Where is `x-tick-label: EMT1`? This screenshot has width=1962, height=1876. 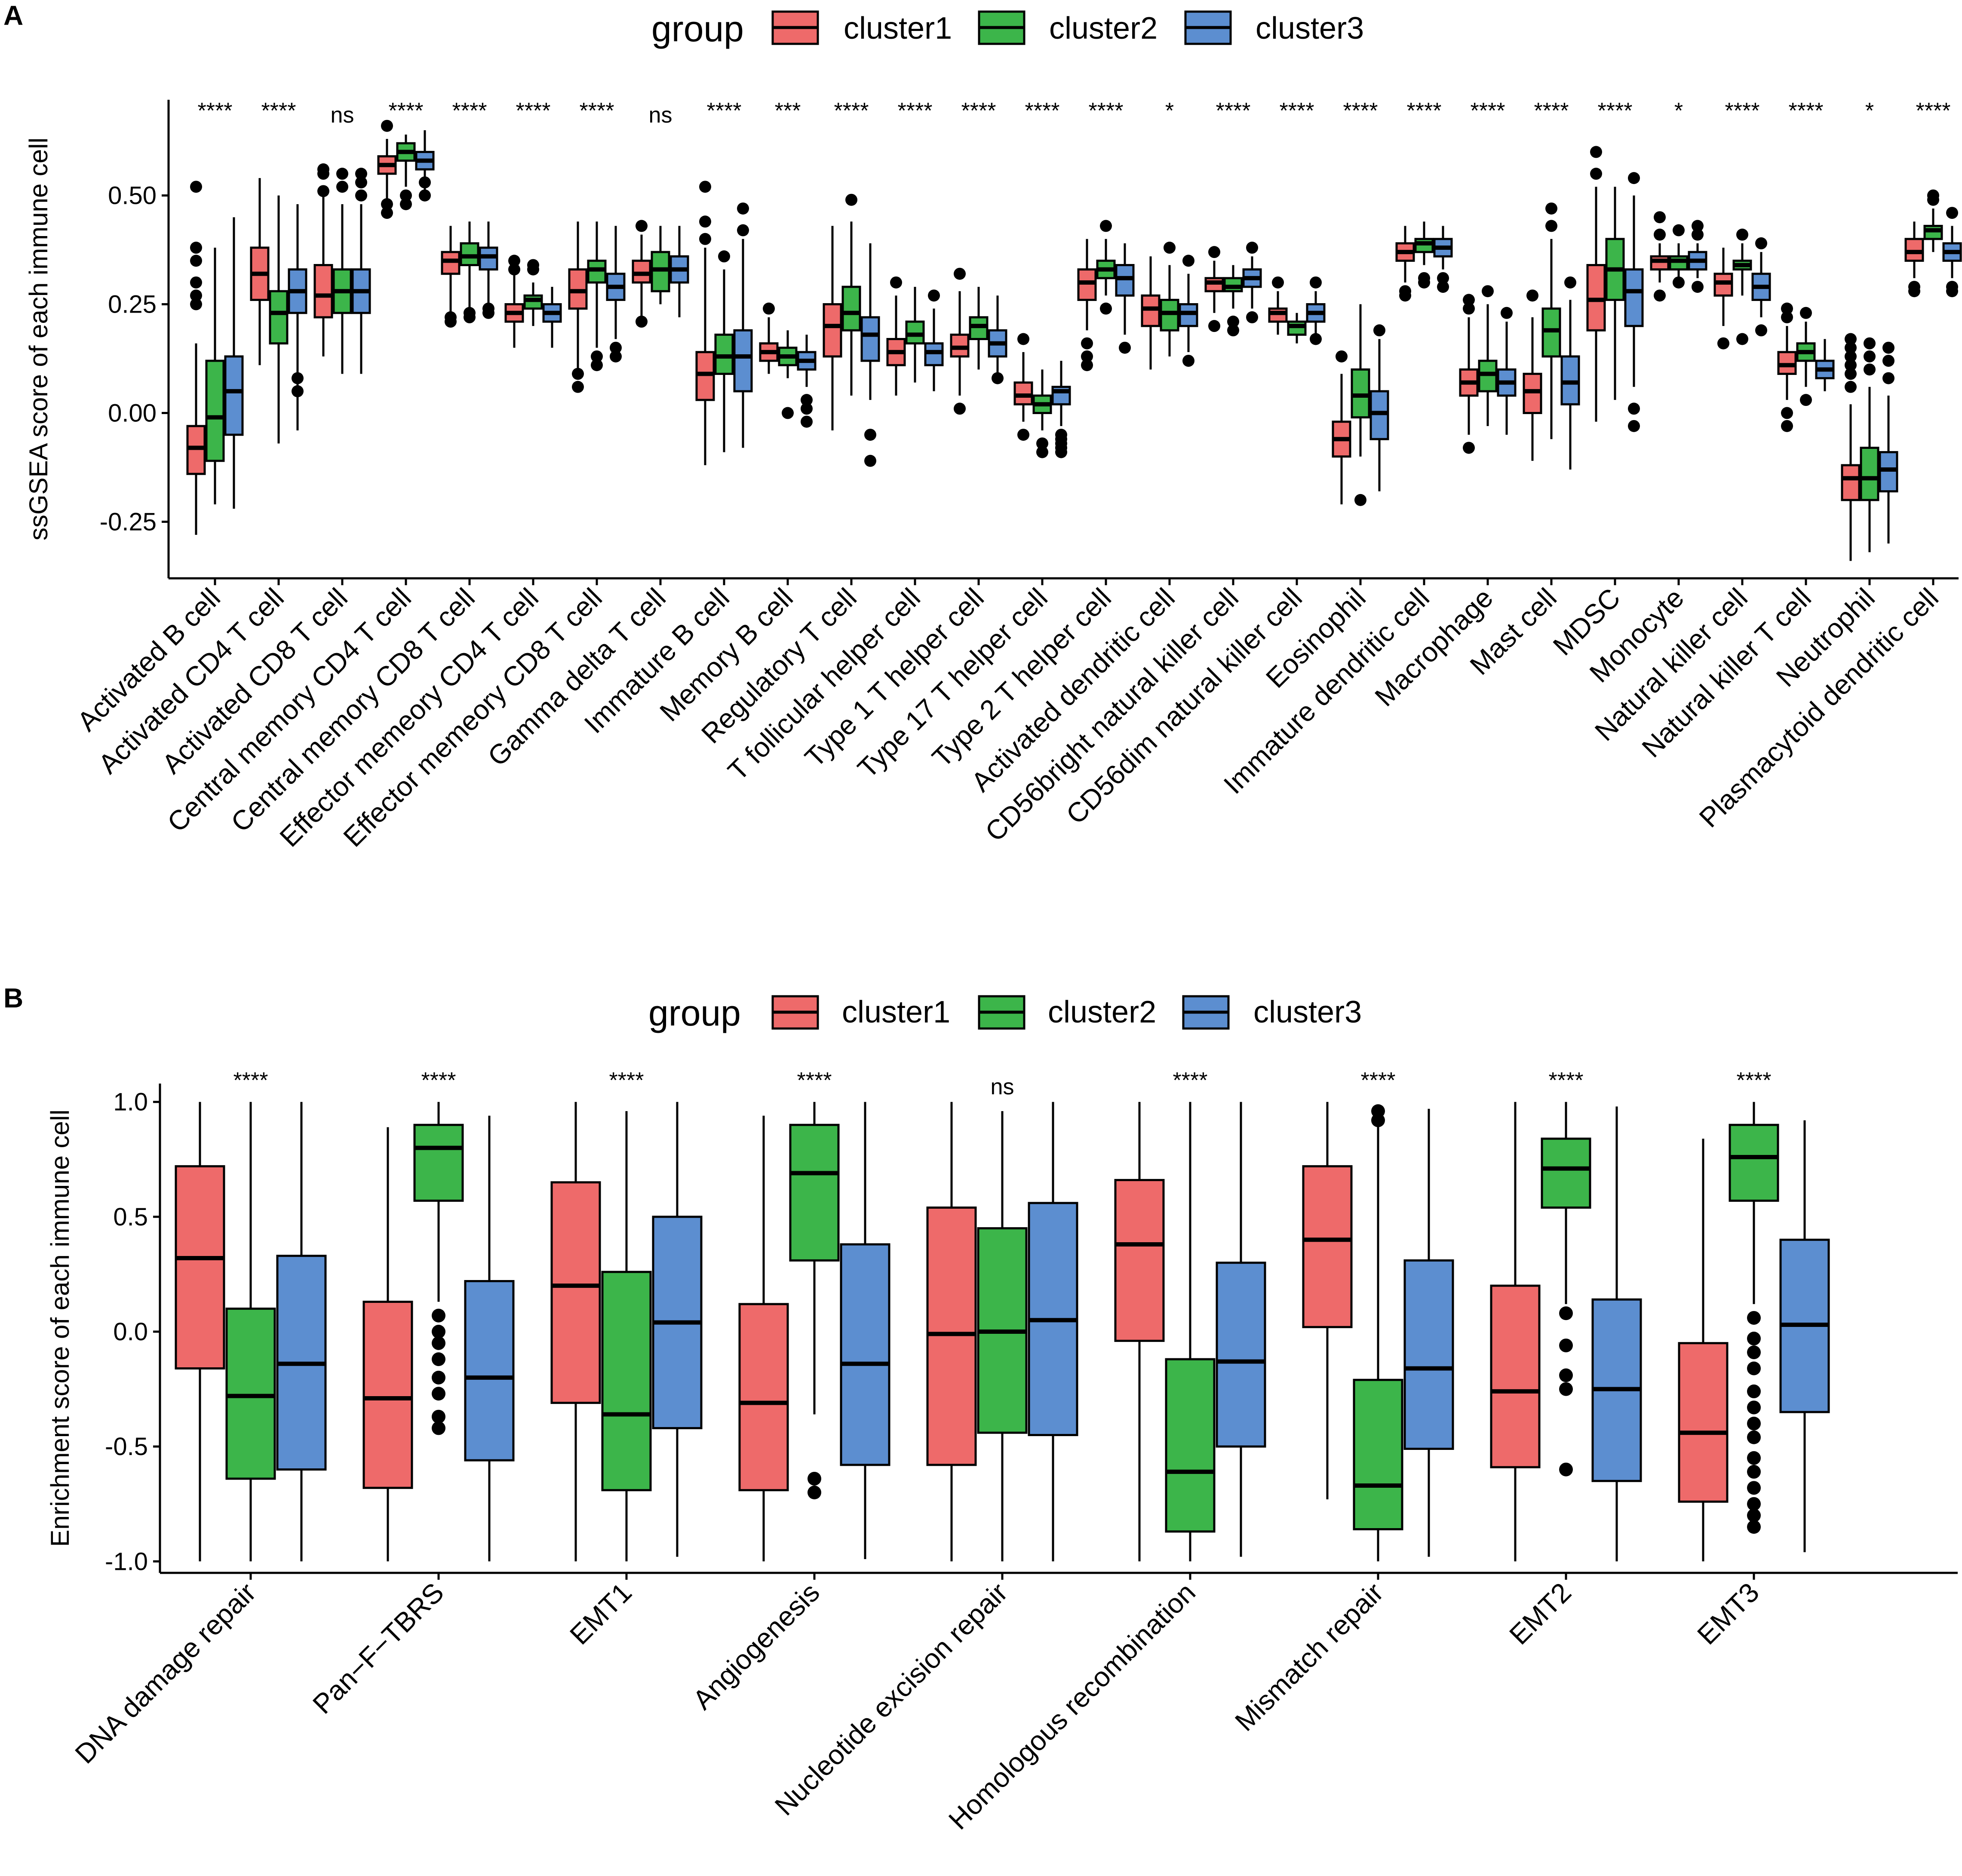
x-tick-label: EMT1 is located at coordinates (601, 1614).